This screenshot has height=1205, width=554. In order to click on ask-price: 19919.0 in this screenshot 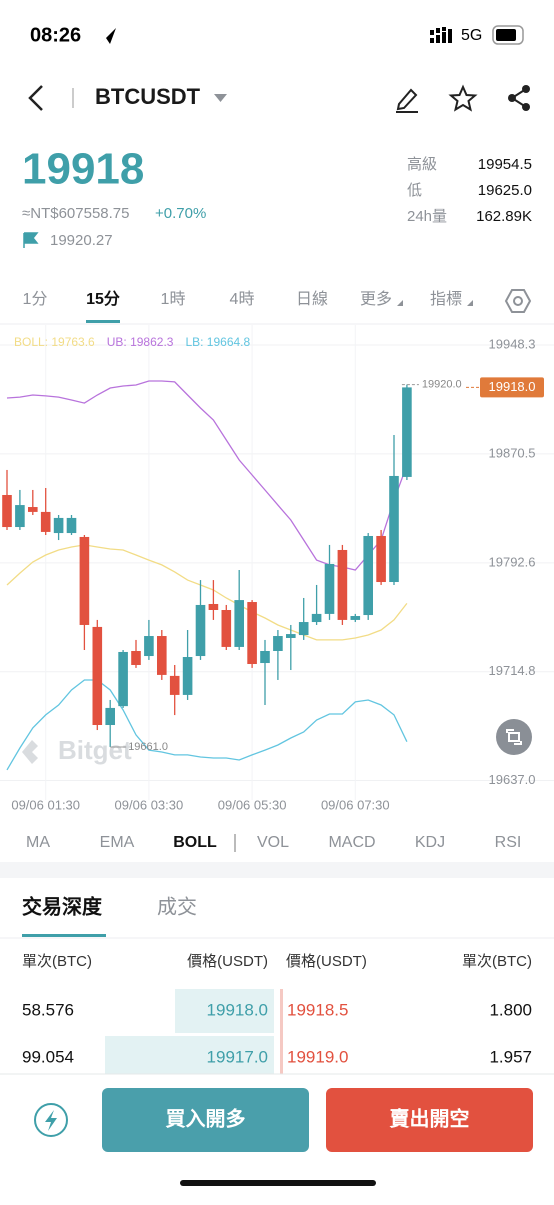, I will do `click(317, 1056)`.